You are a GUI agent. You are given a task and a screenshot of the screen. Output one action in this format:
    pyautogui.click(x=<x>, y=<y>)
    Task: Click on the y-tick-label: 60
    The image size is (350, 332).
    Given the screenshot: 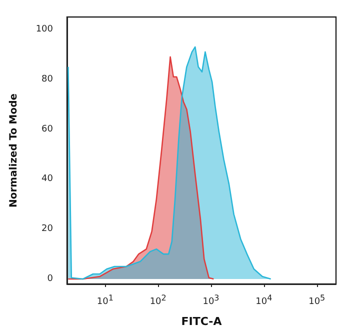 What is the action you would take?
    pyautogui.click(x=48, y=129)
    